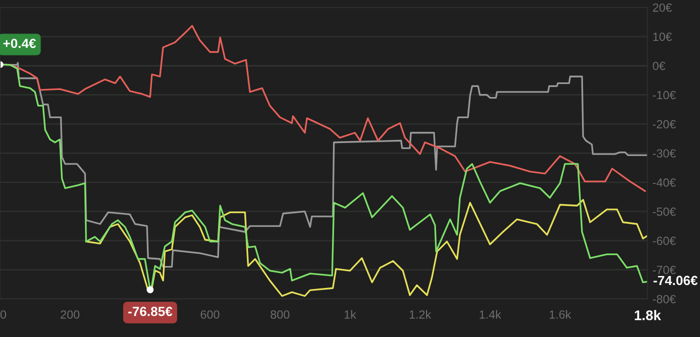 The width and height of the screenshot is (700, 337). Describe the element at coordinates (350, 314) in the screenshot. I see `x-tick-label: 1k` at that location.